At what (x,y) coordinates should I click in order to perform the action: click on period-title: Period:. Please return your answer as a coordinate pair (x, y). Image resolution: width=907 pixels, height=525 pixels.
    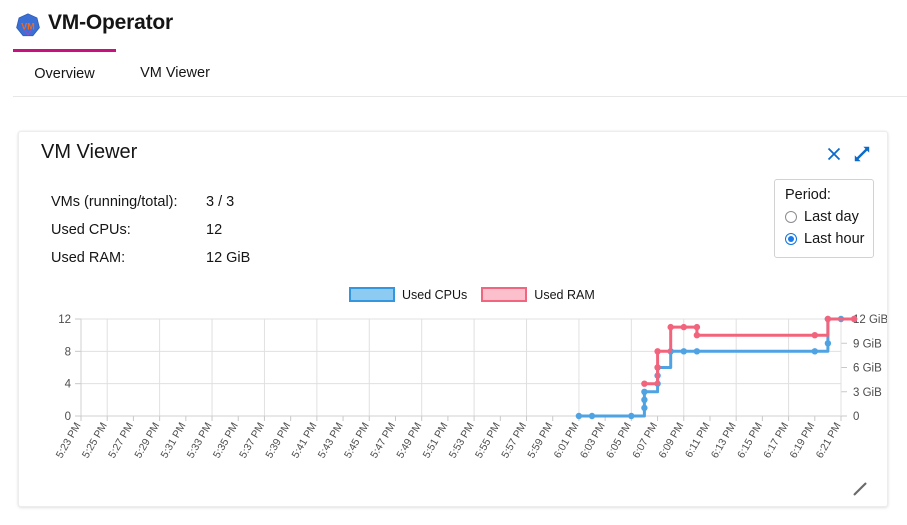
    Looking at the image, I should click on (808, 195).